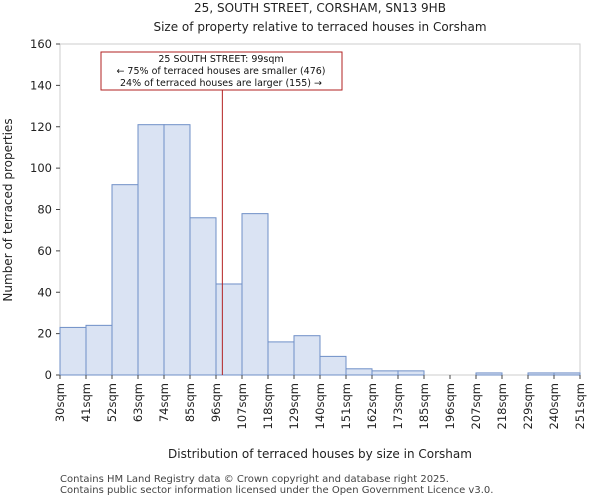 The width and height of the screenshot is (600, 500). Describe the element at coordinates (8, 209) in the screenshot. I see `y-axis-label: Number of terraced properties` at that location.